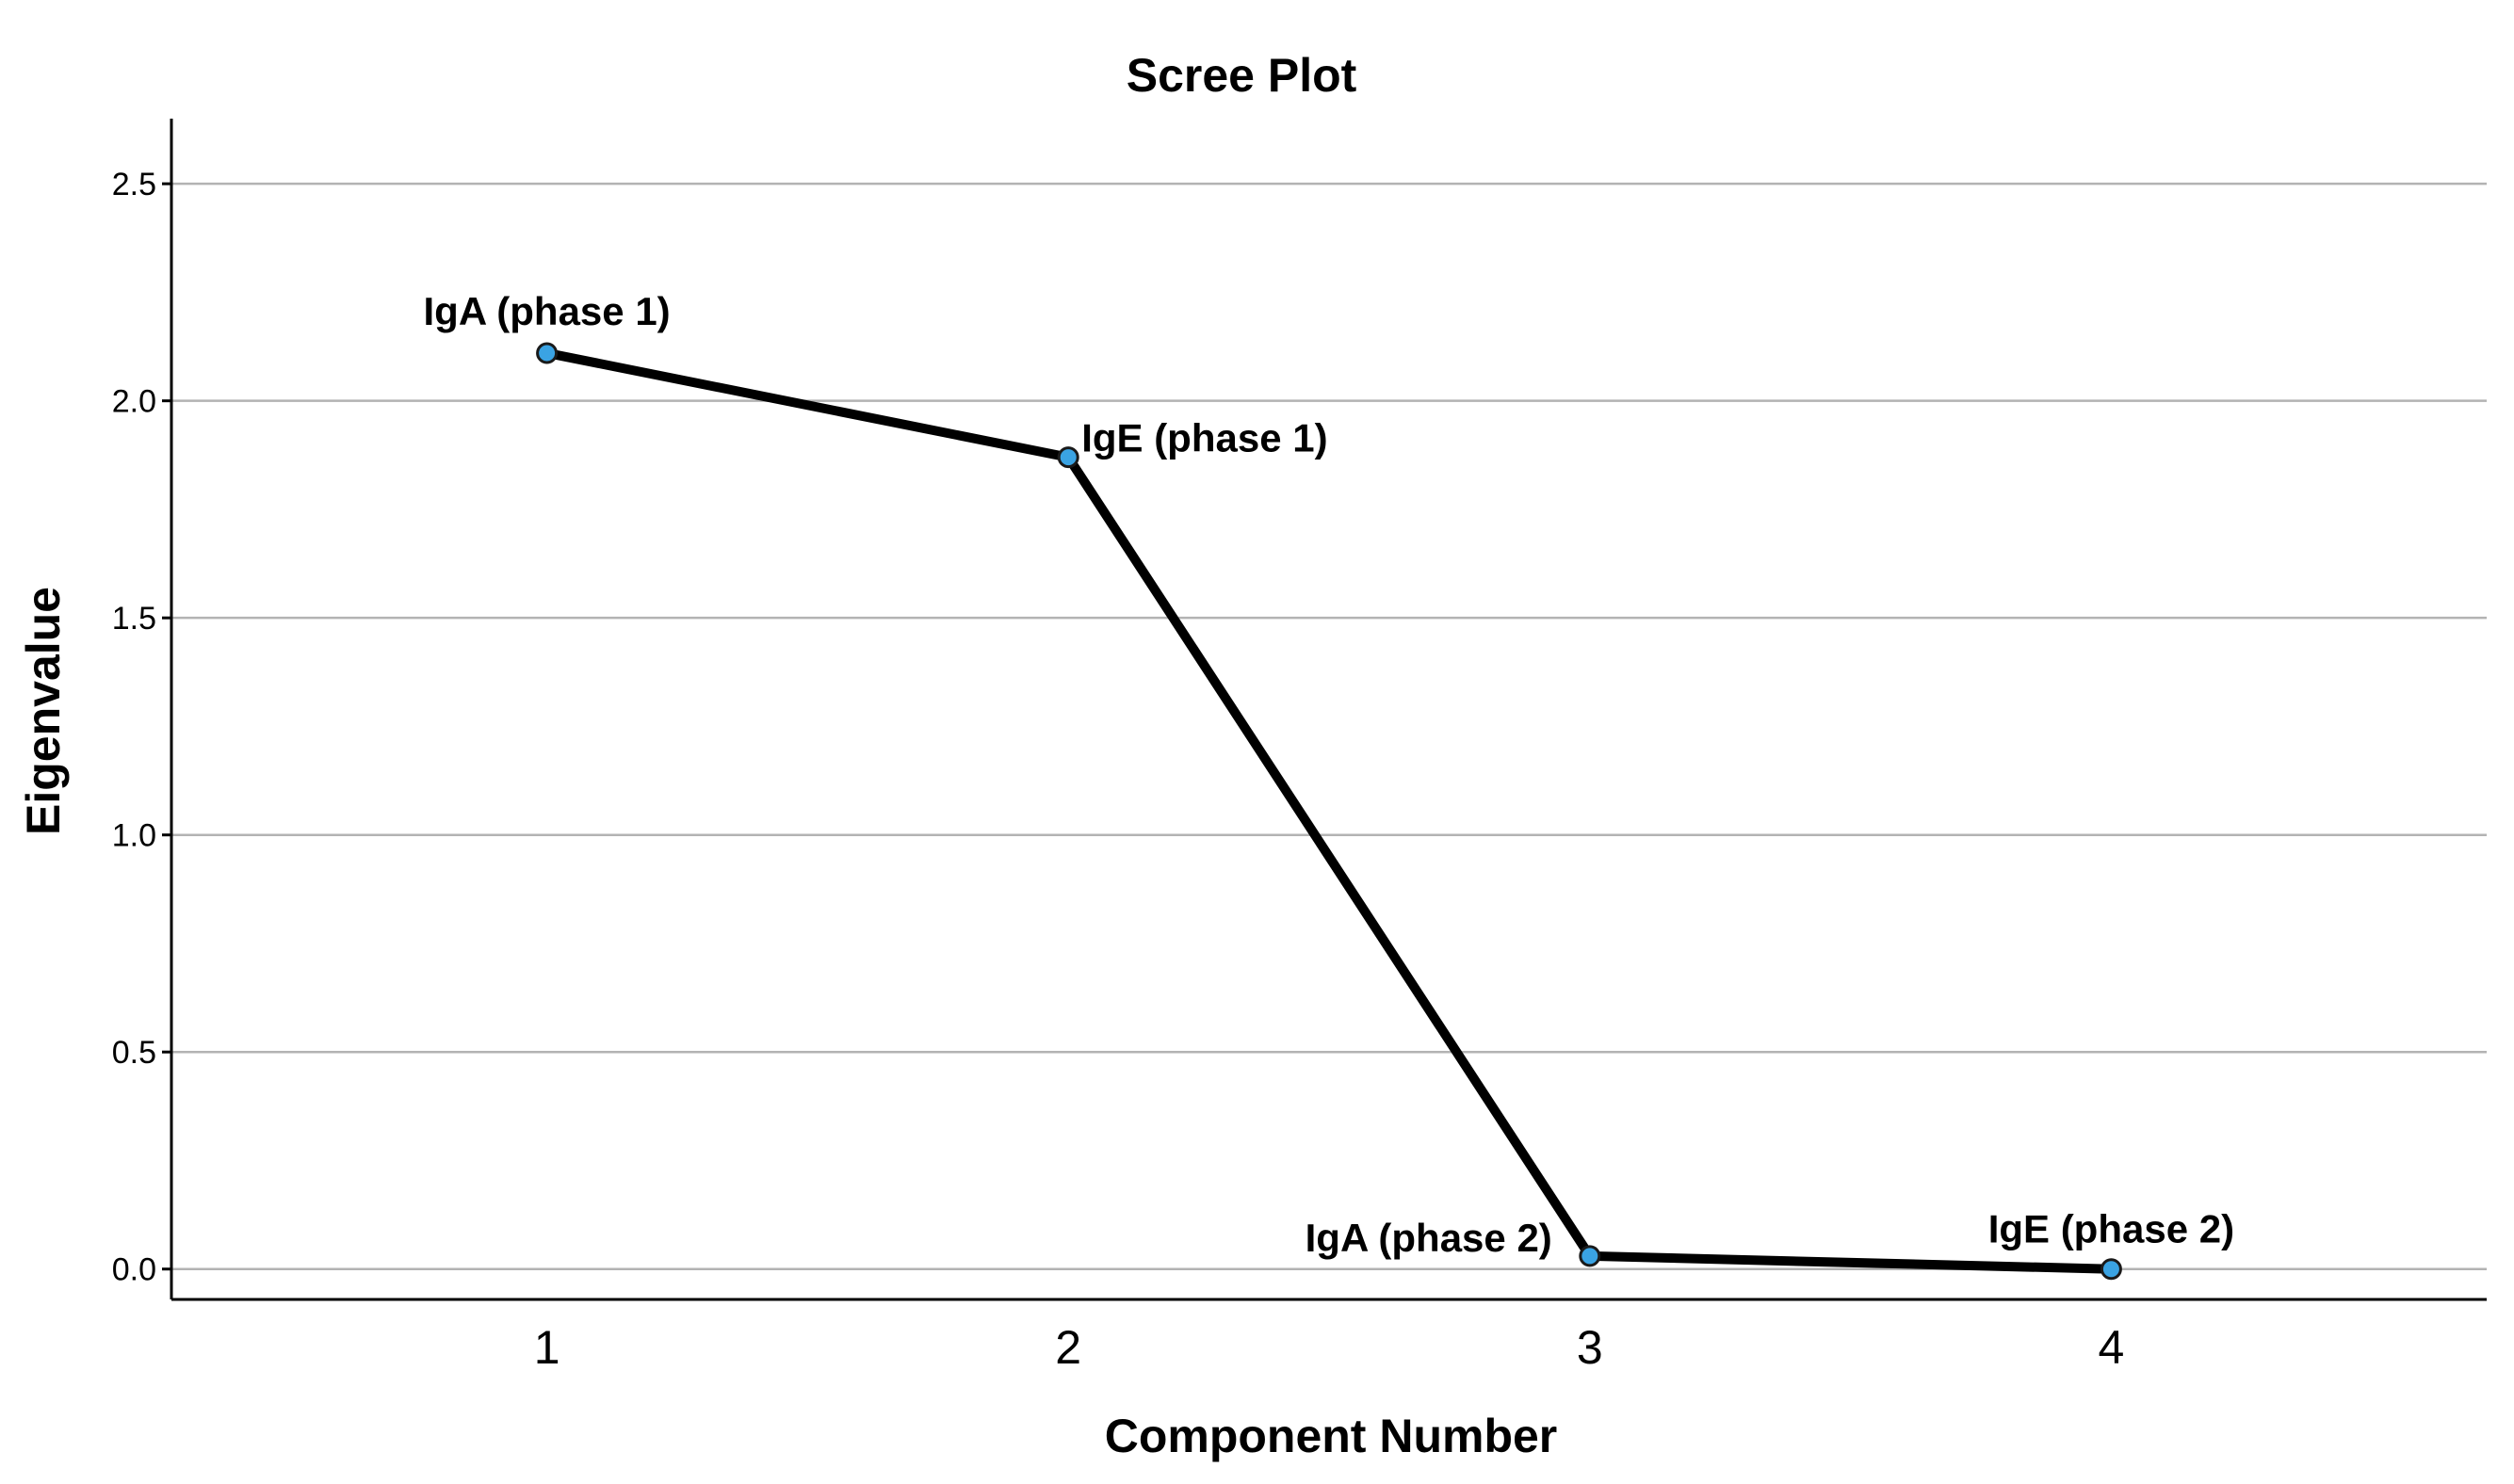 The width and height of the screenshot is (2514, 1484). I want to click on y-tick-label: 0.0, so click(134, 1270).